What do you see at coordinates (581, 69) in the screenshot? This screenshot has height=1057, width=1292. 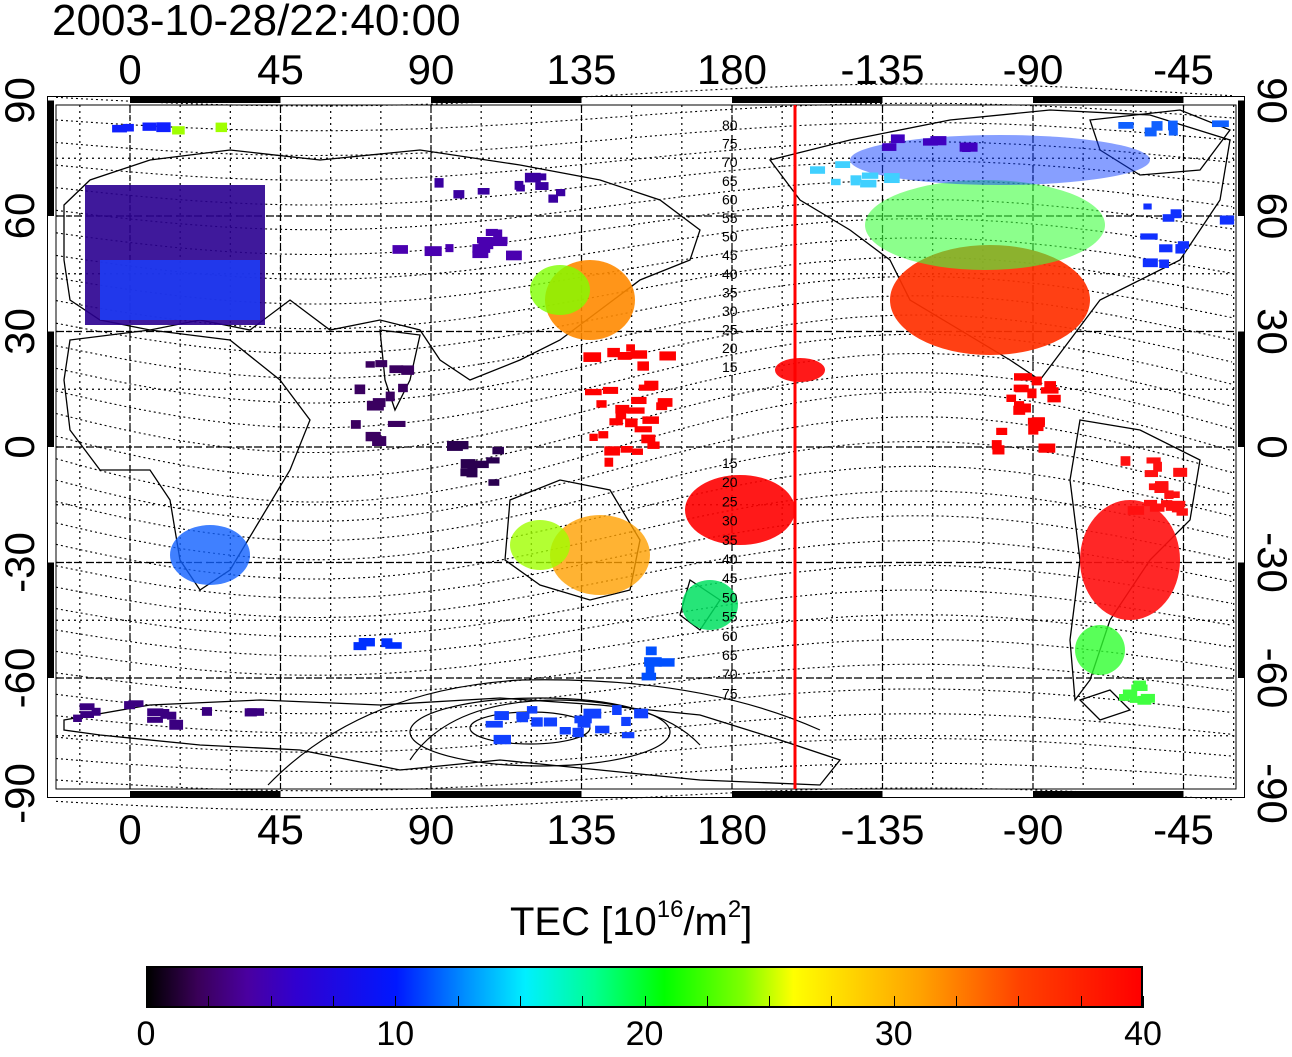 I see `longitude-label-top: 135` at bounding box center [581, 69].